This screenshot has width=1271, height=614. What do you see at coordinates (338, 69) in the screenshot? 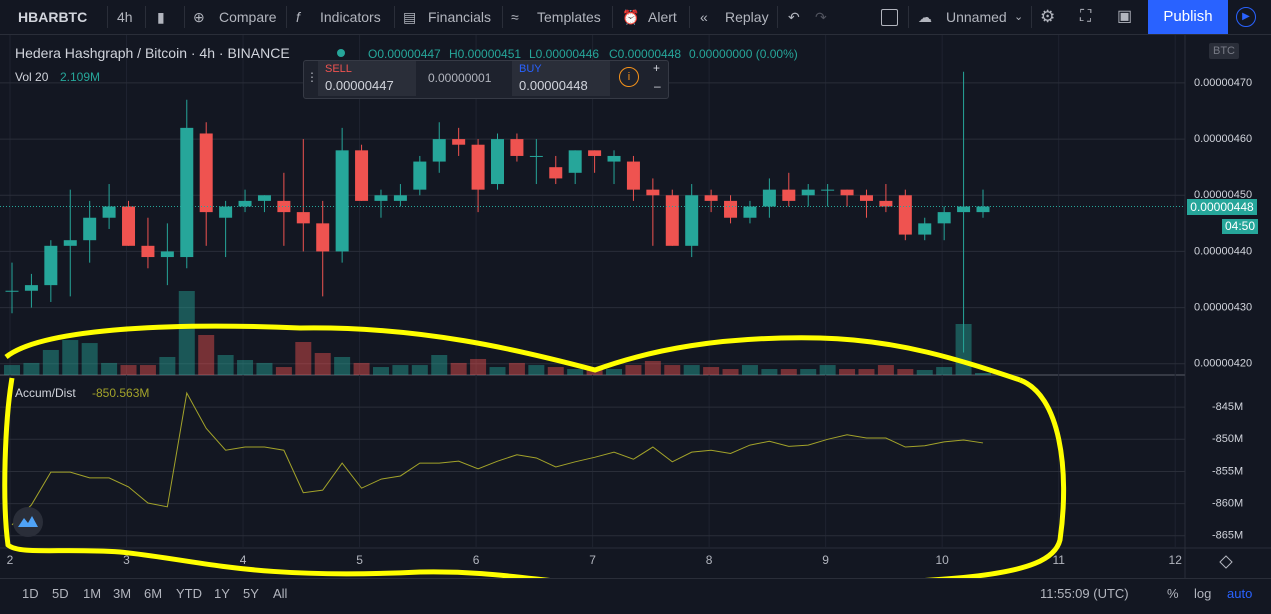
I see `sell-label: SELL` at bounding box center [338, 69].